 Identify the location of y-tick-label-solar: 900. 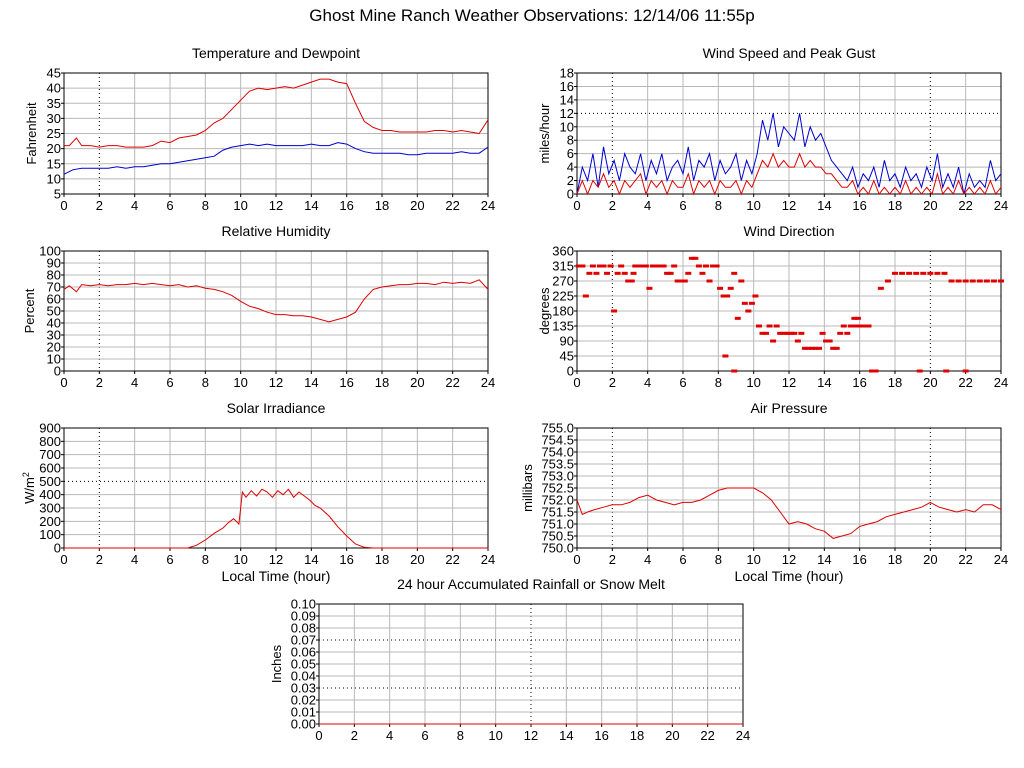
(50, 428).